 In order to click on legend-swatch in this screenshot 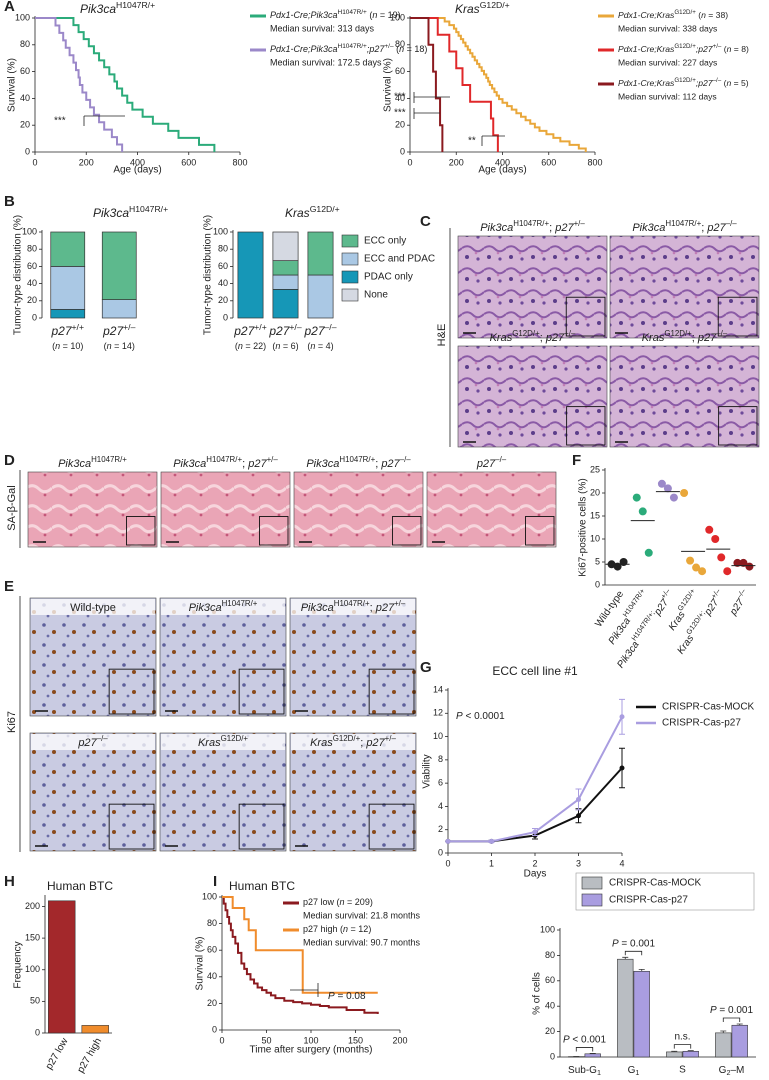, I will do `click(350, 277)`.